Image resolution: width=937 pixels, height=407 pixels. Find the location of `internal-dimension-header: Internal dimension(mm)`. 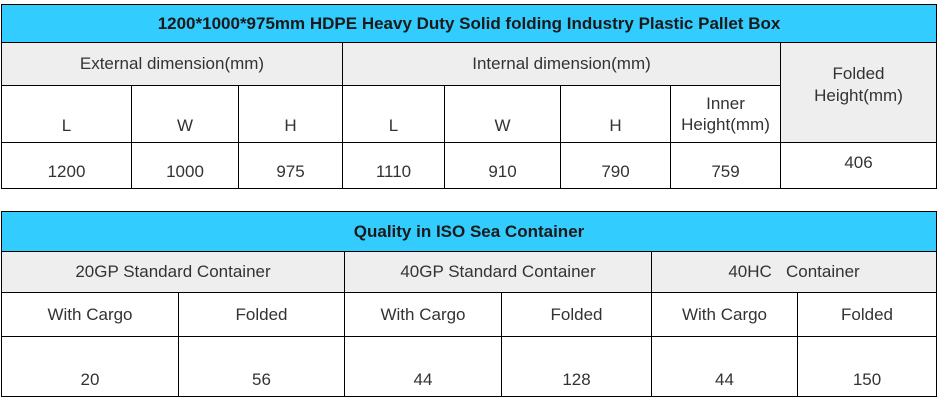

internal-dimension-header: Internal dimension(mm) is located at coordinates (561, 64).